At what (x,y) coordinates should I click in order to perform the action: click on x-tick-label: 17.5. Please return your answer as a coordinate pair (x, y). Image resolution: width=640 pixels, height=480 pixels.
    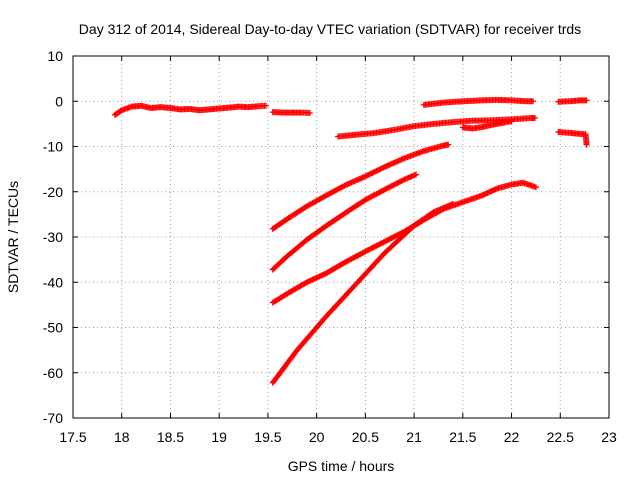
    Looking at the image, I should click on (72, 437).